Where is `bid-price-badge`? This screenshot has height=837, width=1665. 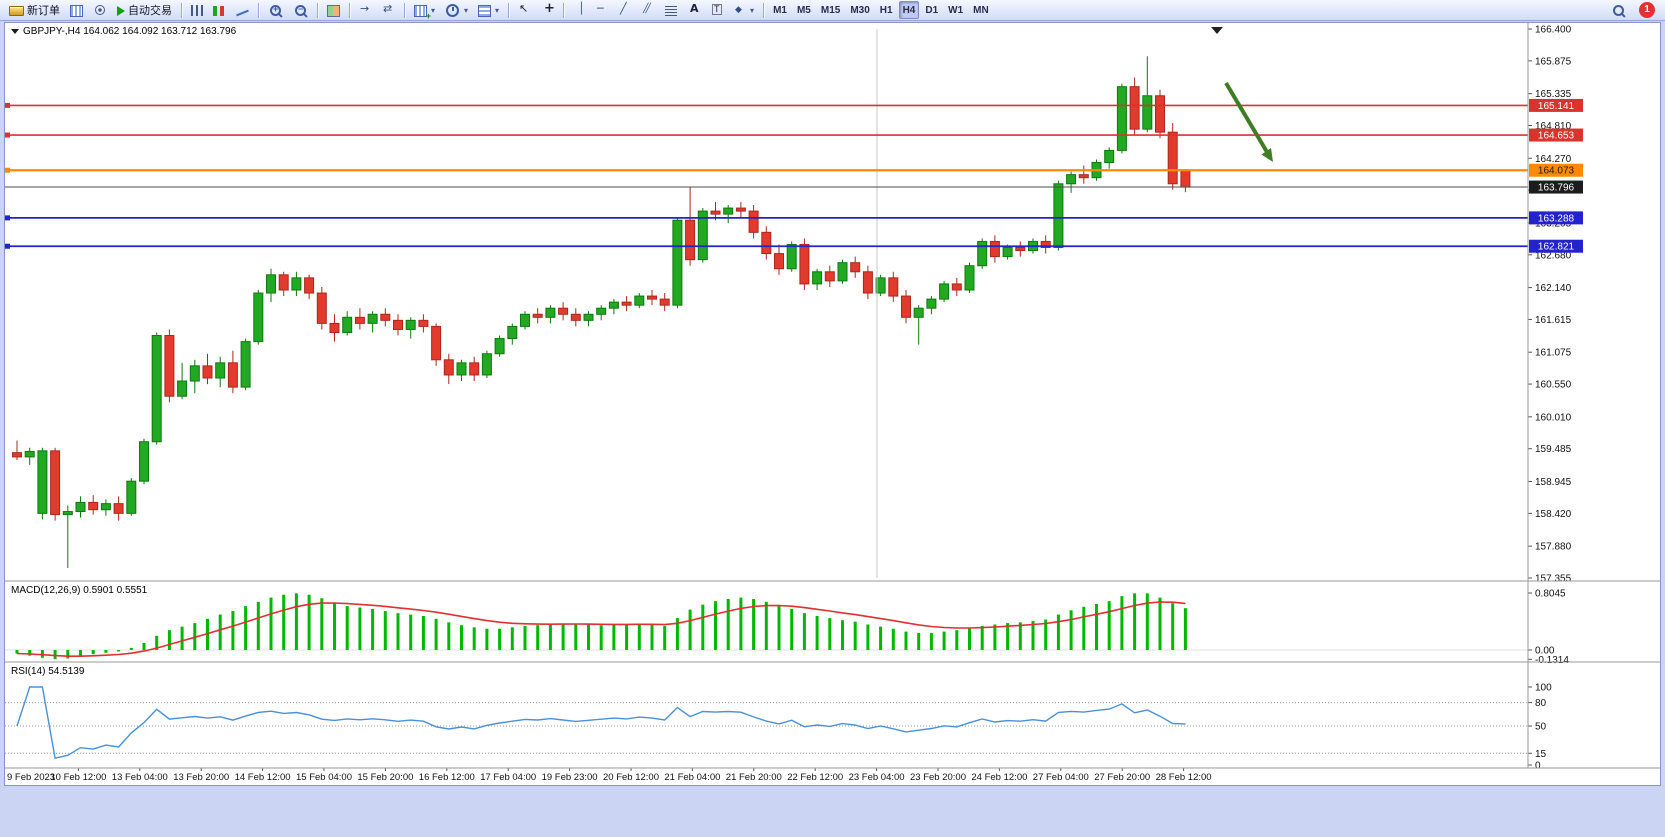
bid-price-badge is located at coordinates (1556, 187).